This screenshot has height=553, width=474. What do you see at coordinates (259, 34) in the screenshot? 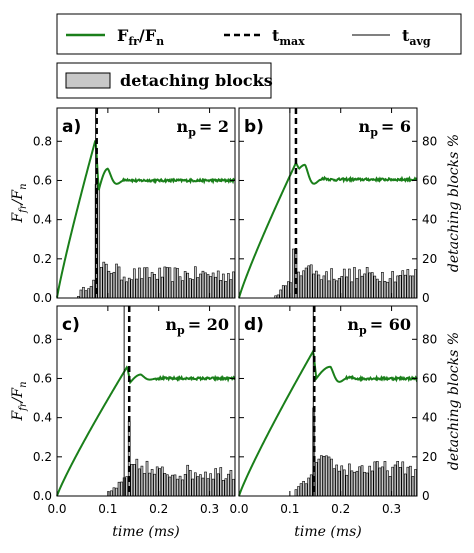
I see `legend-top: Ffr/Fn tmax tavg` at bounding box center [259, 34].